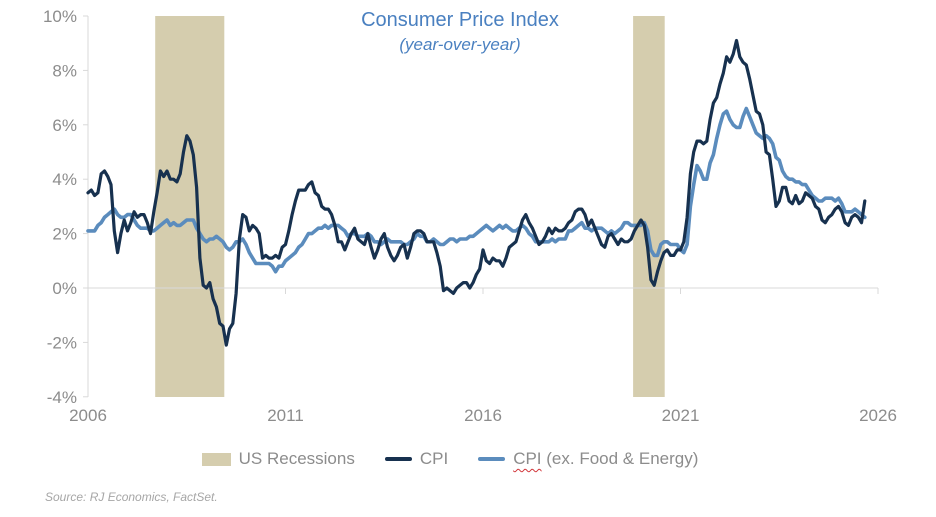  Describe the element at coordinates (620, 458) in the screenshot. I see `legend-label-core-cpi-rest: (ex. Food & Energy)` at that location.